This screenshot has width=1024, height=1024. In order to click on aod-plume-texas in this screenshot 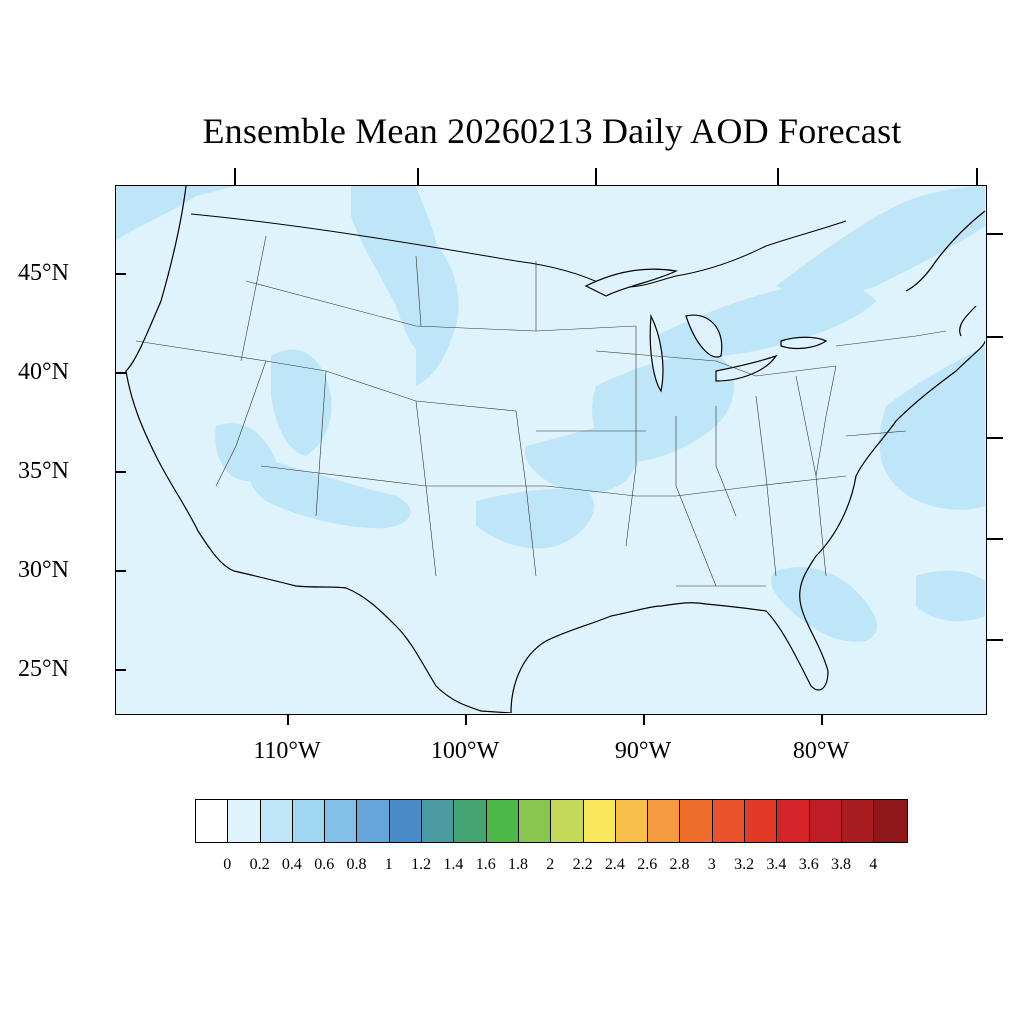, I will do `click(535, 519)`.